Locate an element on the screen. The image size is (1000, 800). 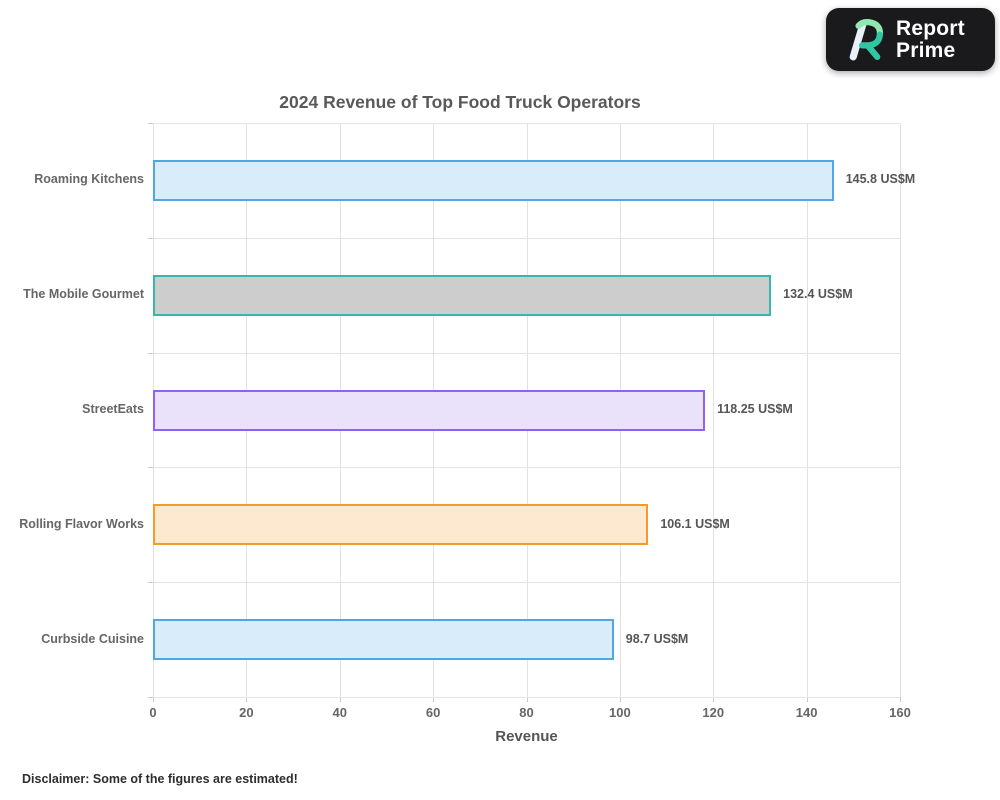
value-label: 118.25 US$M is located at coordinates (755, 409).